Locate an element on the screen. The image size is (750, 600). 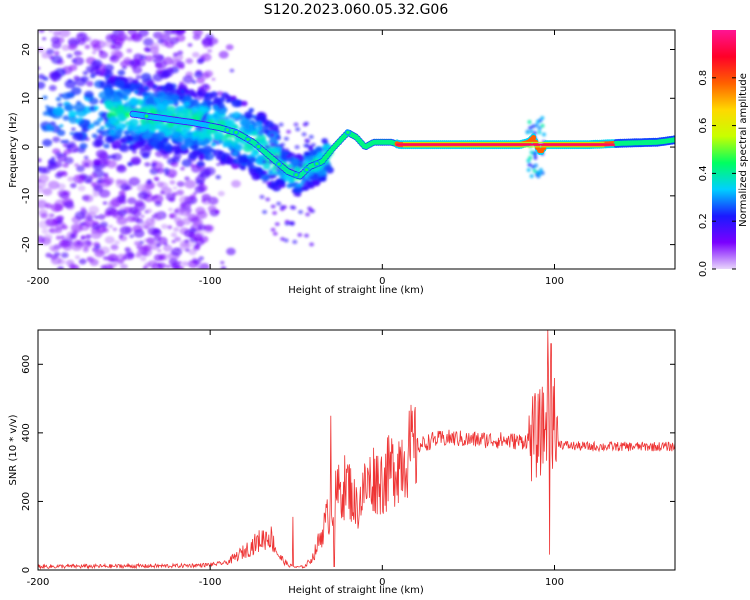
x-tick-label: 100 is located at coordinates (554, 582).